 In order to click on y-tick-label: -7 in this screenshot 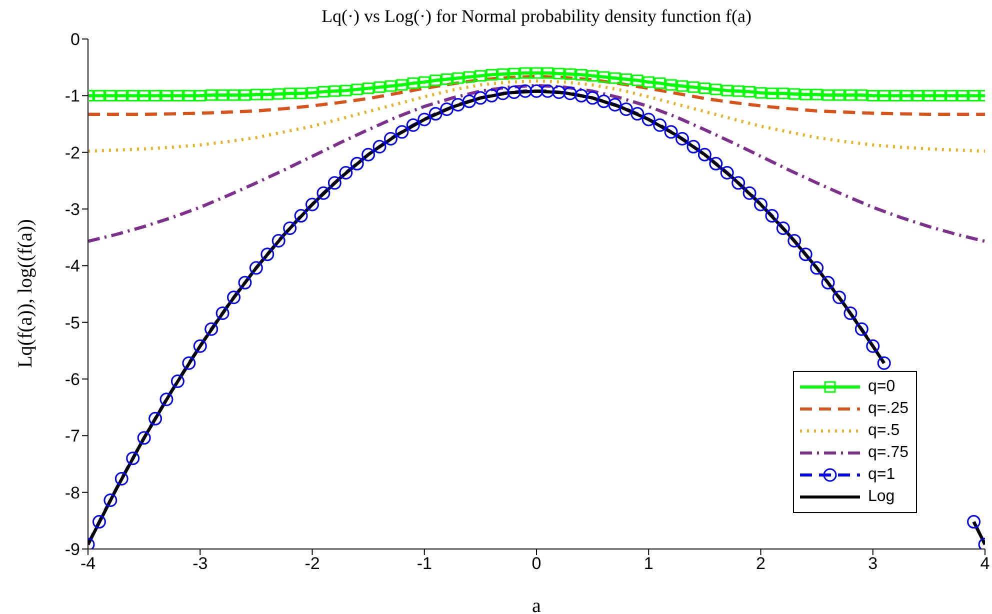, I will do `click(72, 436)`.